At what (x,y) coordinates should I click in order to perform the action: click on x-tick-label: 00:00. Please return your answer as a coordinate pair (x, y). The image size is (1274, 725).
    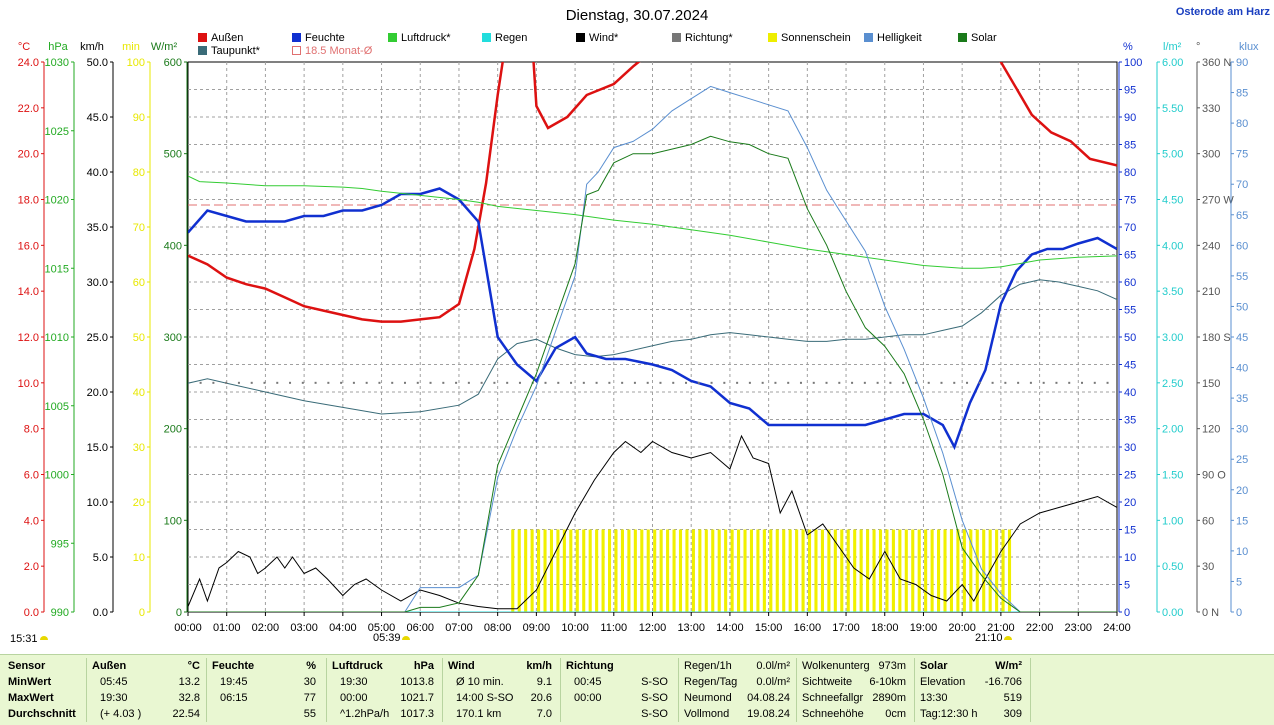
    Looking at the image, I should click on (188, 628).